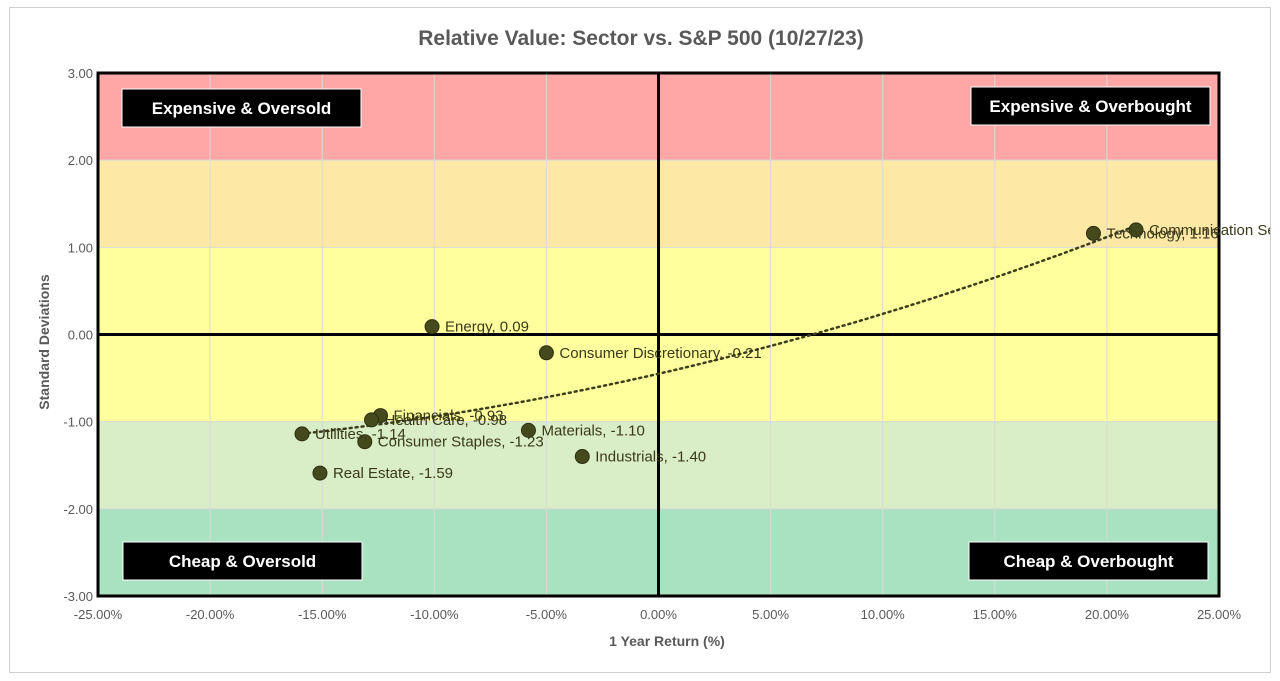 The image size is (1280, 681). I want to click on x-axis-title: 1 Year Return (%), so click(667, 641).